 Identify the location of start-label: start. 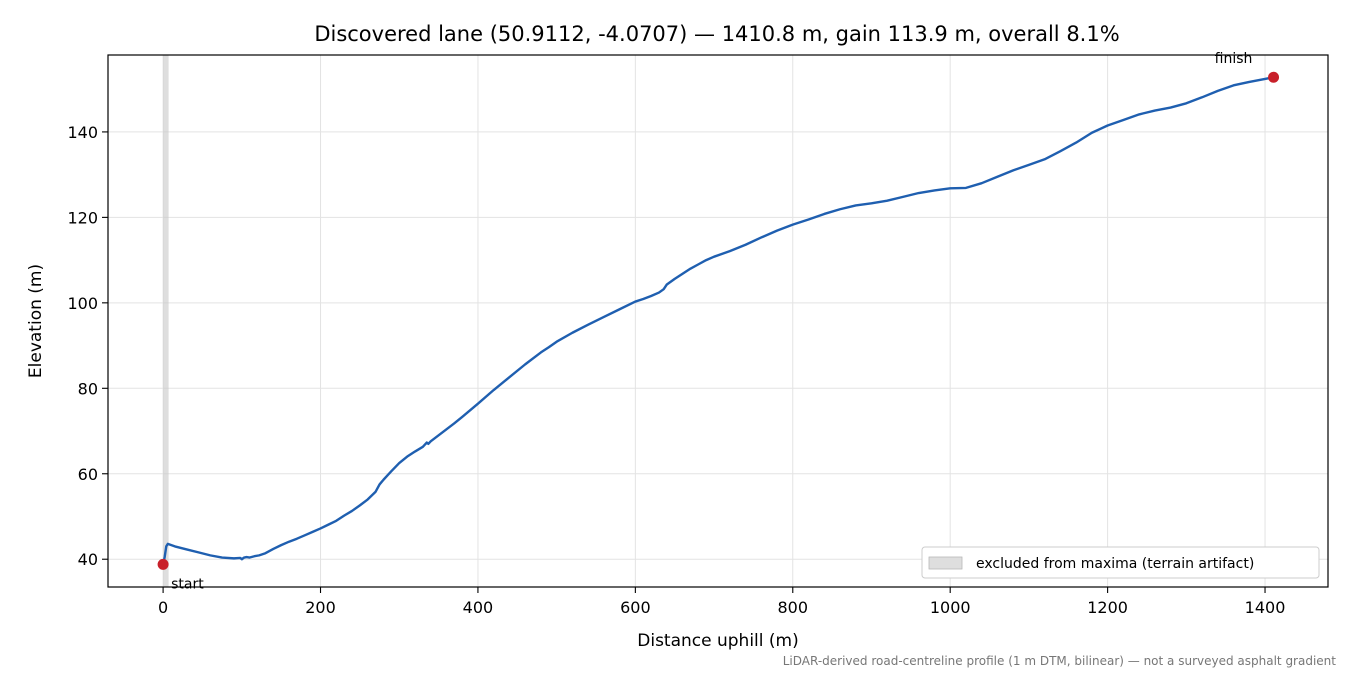
(187, 584).